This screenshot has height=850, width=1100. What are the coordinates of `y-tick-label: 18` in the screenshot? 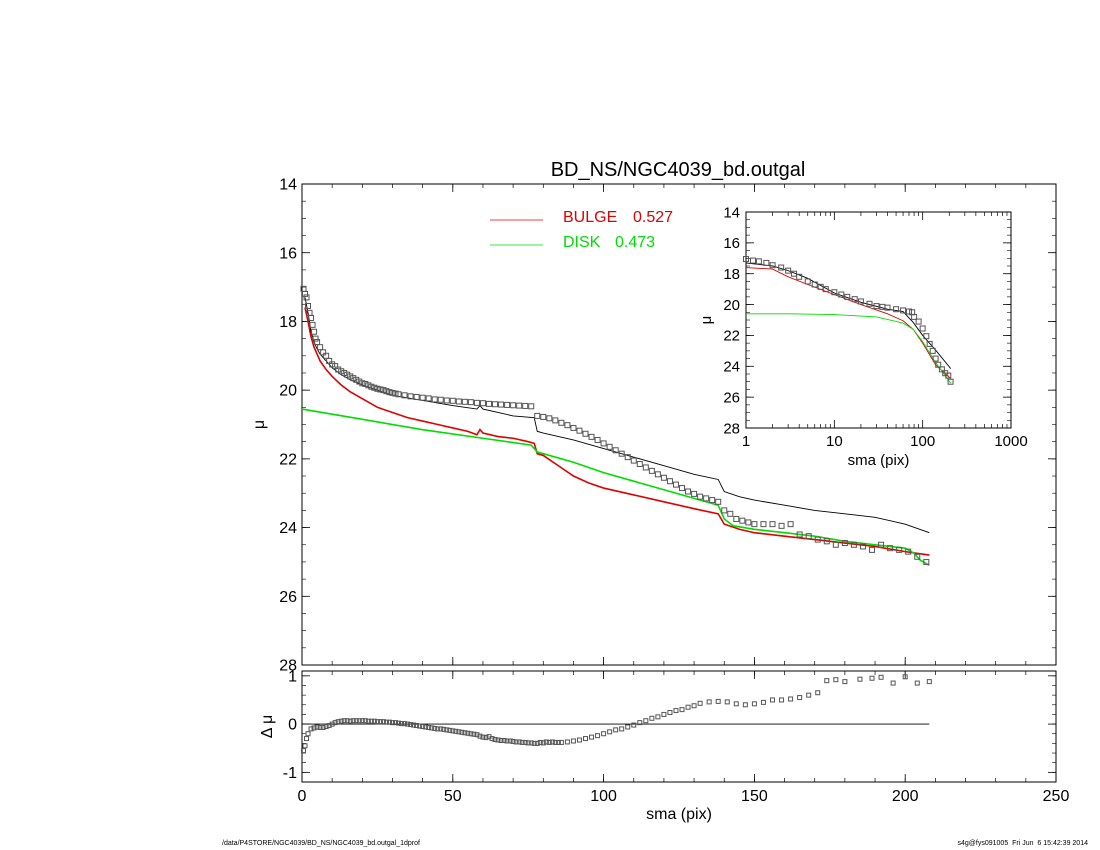 It's located at (731, 274).